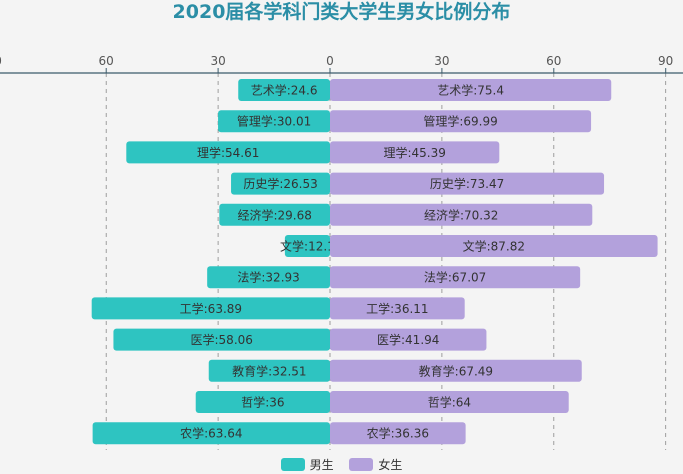 The width and height of the screenshot is (683, 474). I want to click on chart-title: 2020届各学科门类大学生男女比例分布, so click(341, 12).